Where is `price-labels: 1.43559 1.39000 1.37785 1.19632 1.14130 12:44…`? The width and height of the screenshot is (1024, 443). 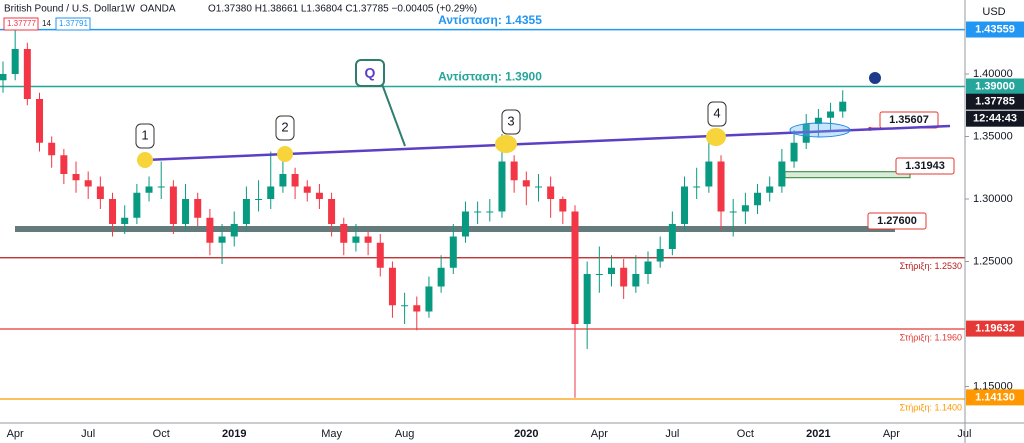
price-labels: 1.43559 1.39000 1.37785 1.19632 1.14130 12:44… is located at coordinates (995, 213).